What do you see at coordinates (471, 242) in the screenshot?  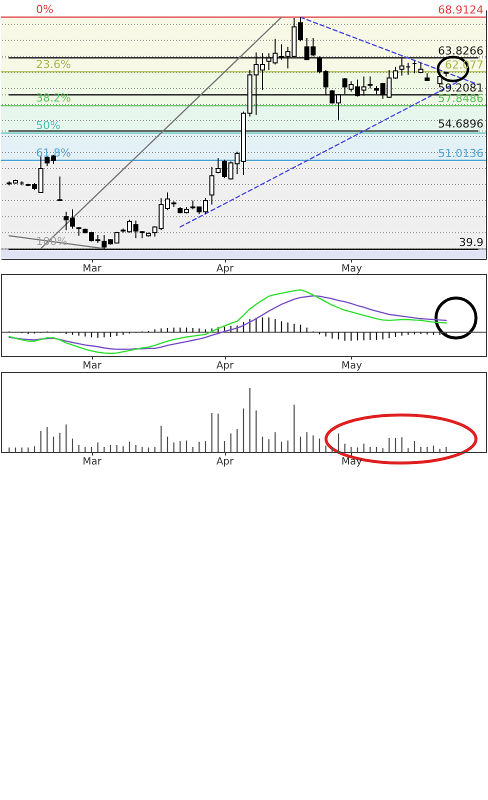 I see `y-tick-label: 39.9` at bounding box center [471, 242].